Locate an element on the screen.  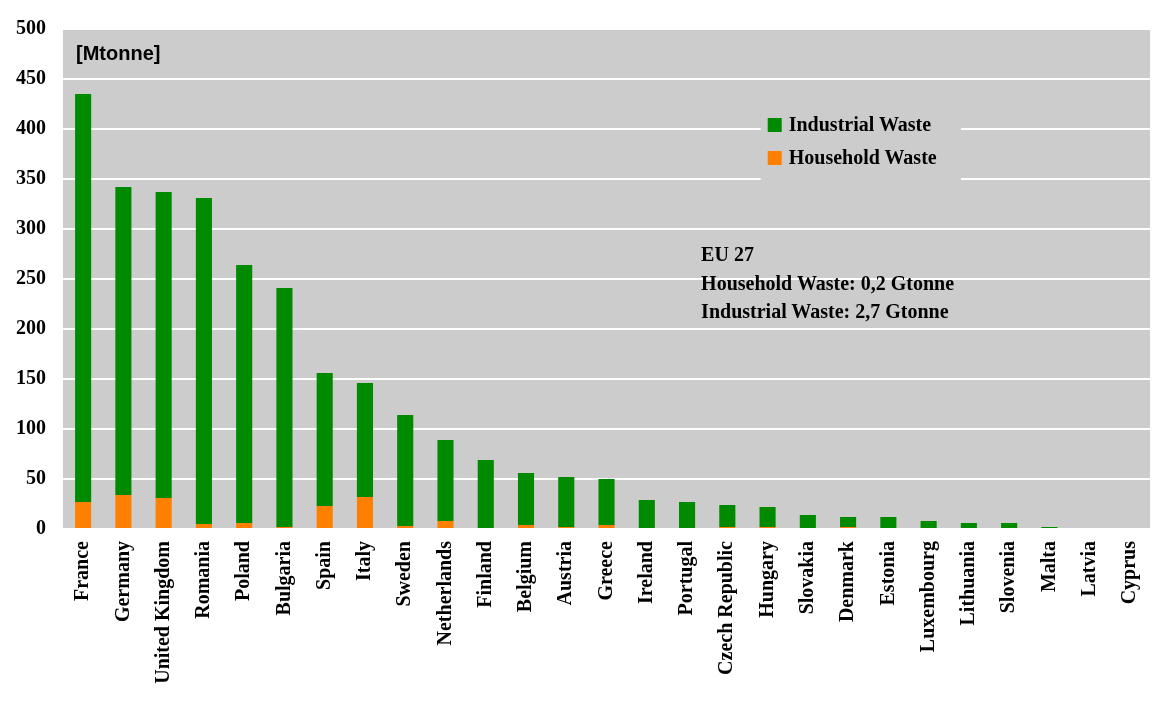
y-tick-label: 200 is located at coordinates (31, 327).